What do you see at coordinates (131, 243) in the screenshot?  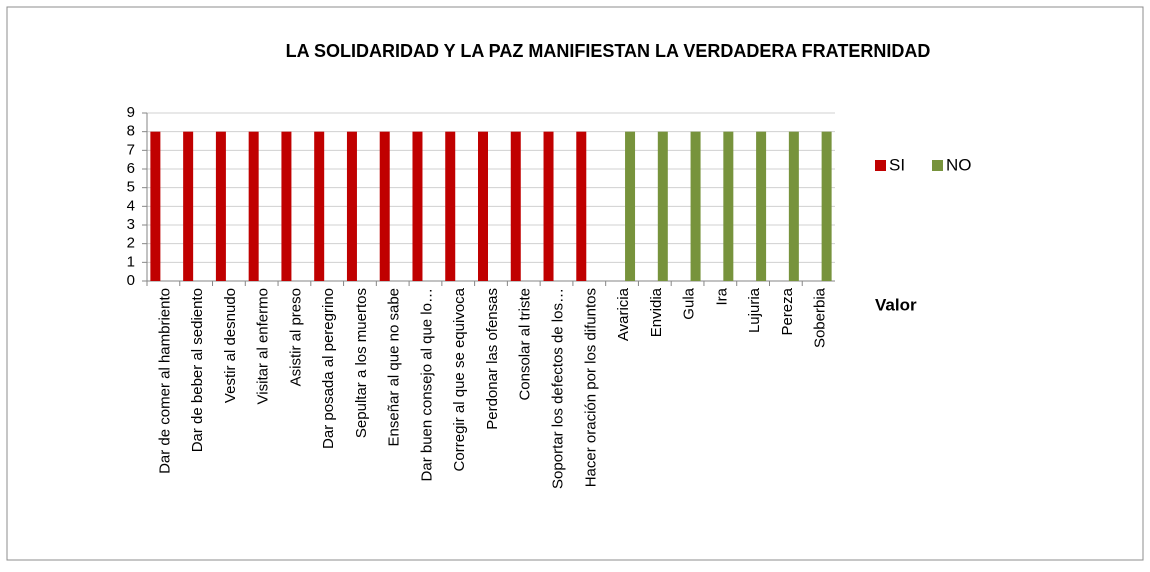 I see `y-tick-label: 2` at bounding box center [131, 243].